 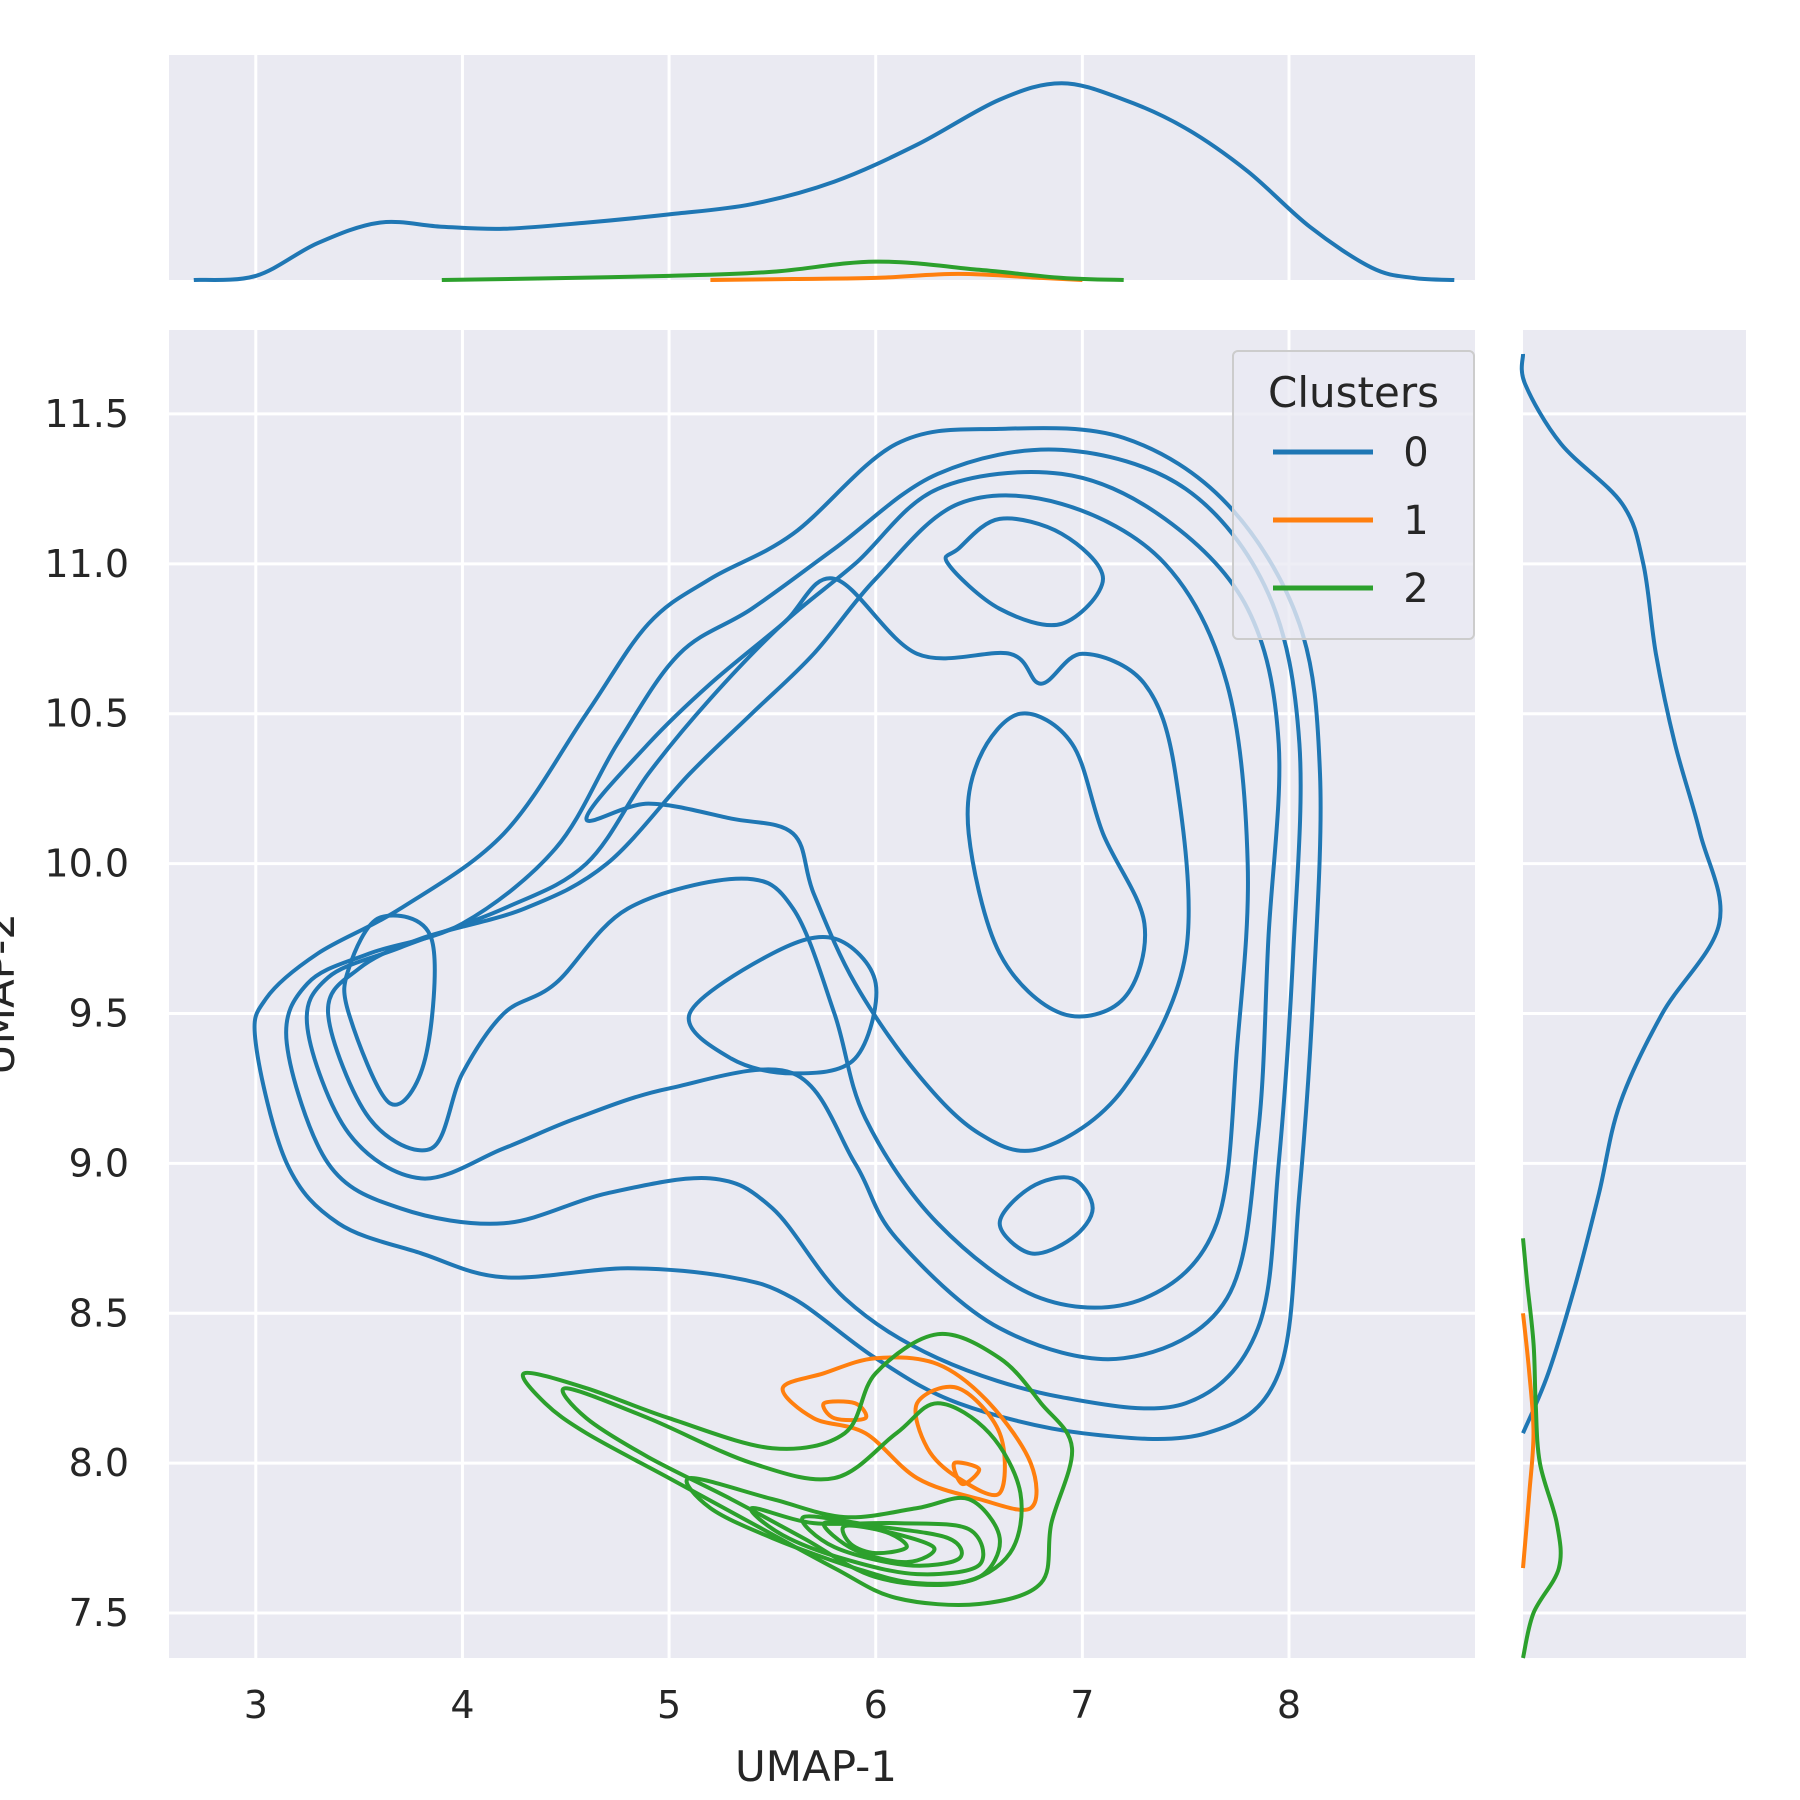 What do you see at coordinates (1289, 1705) in the screenshot?
I see `x-tick-label: 8` at bounding box center [1289, 1705].